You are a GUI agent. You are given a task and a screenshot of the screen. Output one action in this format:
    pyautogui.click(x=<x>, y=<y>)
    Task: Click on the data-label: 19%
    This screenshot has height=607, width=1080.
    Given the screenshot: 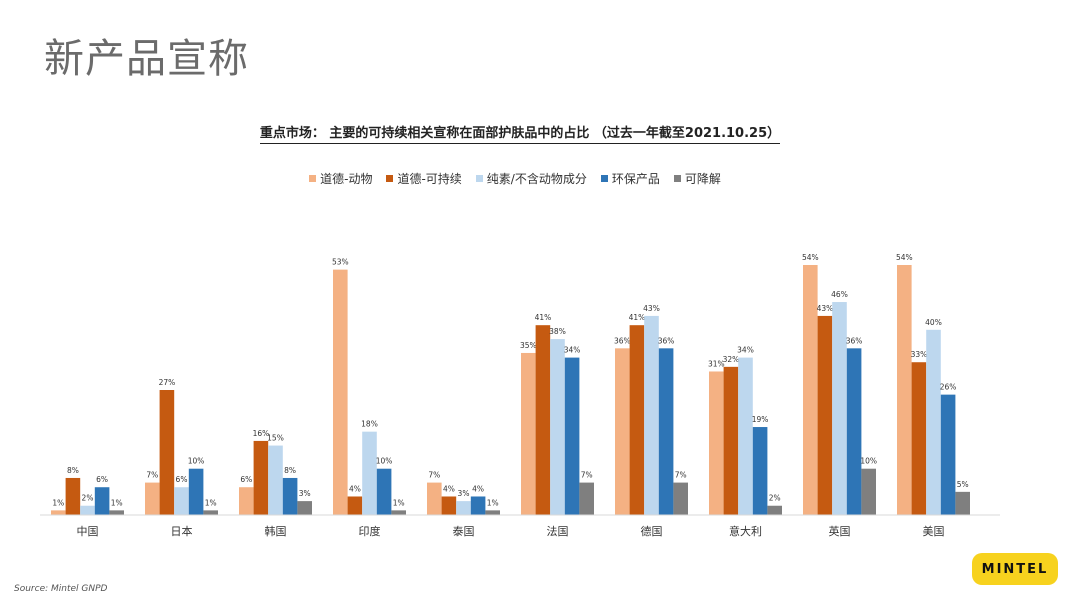 What is the action you would take?
    pyautogui.click(x=760, y=419)
    